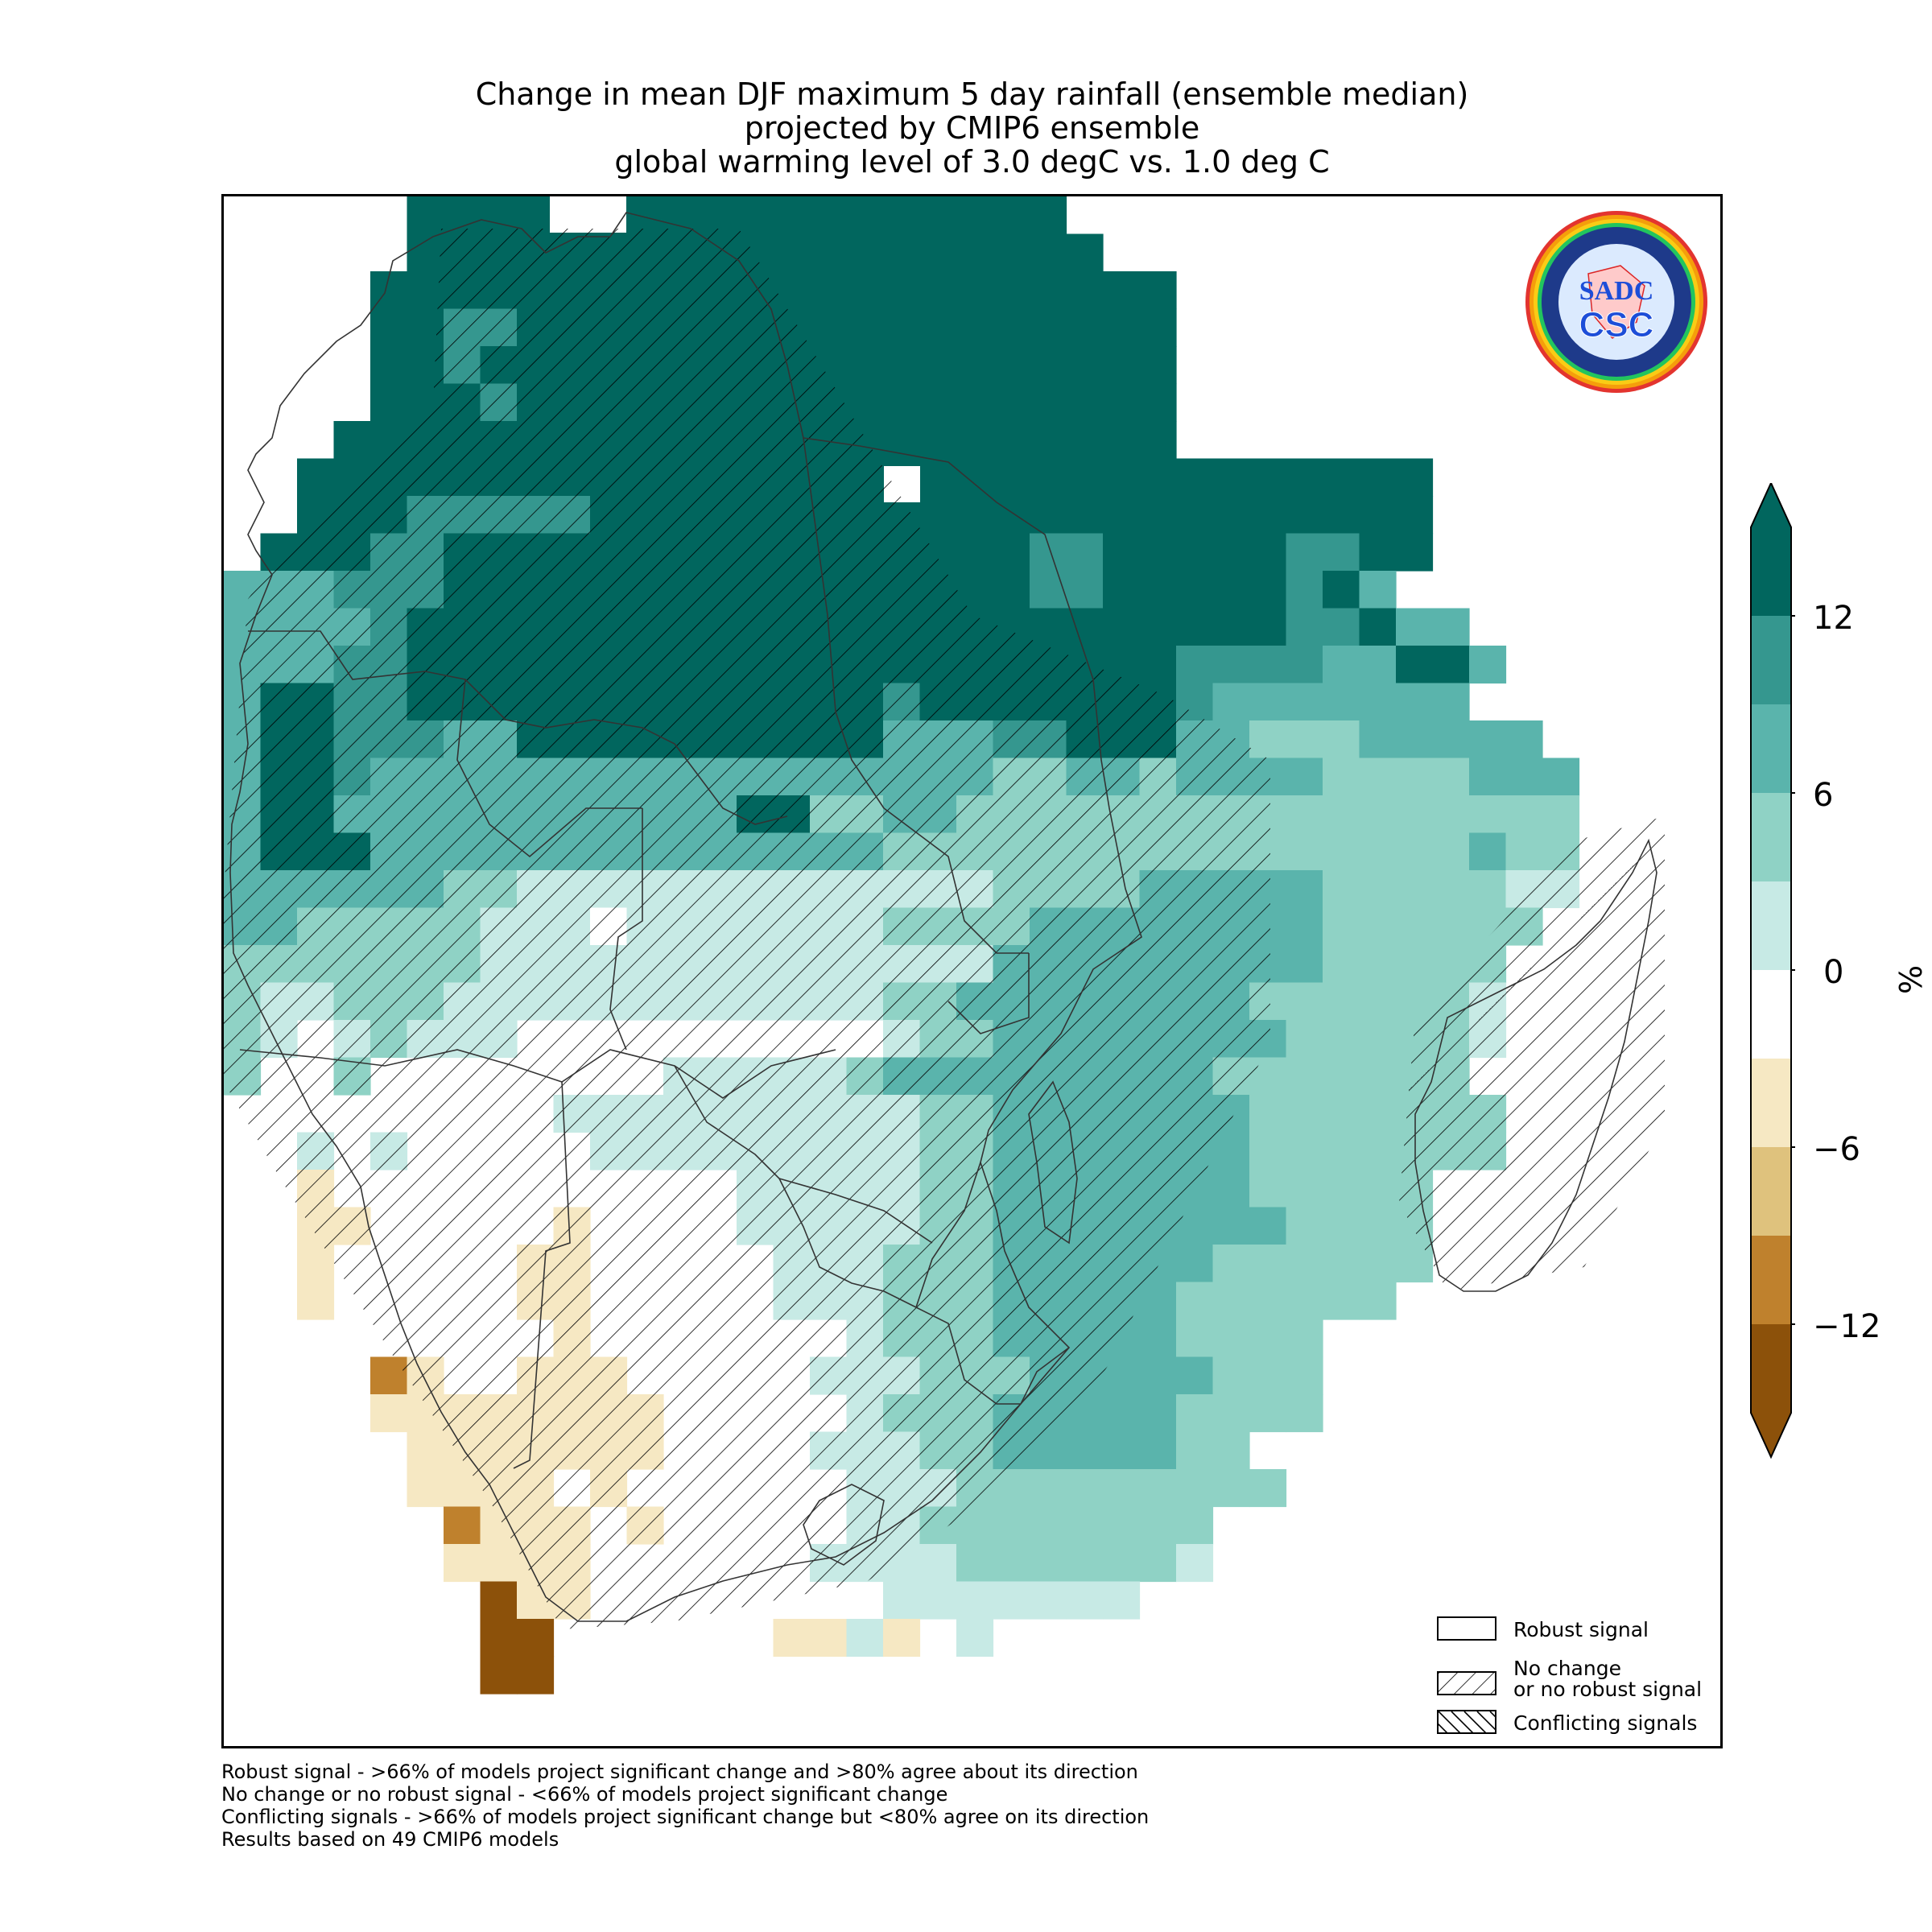 This screenshot has height=1932, width=1932. I want to click on legend-label-no-change: No change or no robust signal, so click(1607, 1679).